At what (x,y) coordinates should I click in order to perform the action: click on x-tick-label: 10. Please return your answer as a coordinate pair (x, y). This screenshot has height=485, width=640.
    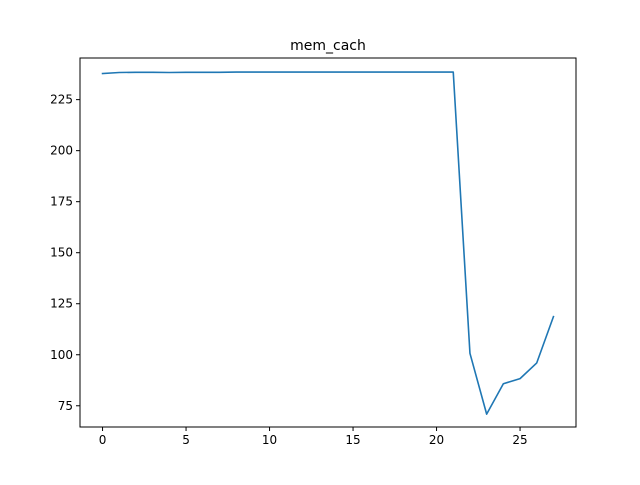
    Looking at the image, I should click on (269, 440).